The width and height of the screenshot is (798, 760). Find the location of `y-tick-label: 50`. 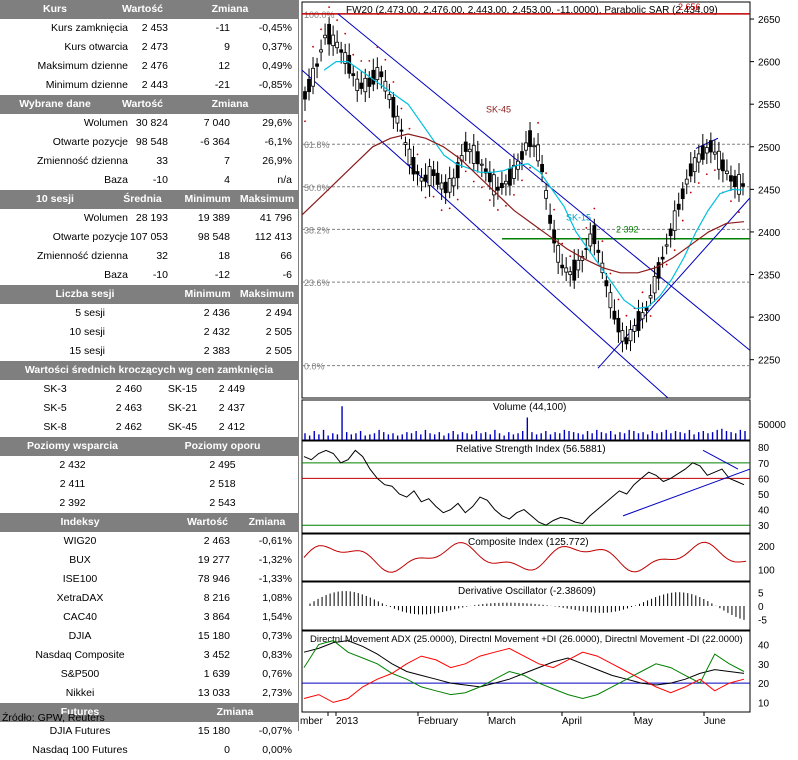

y-tick-label: 50 is located at coordinates (764, 495).